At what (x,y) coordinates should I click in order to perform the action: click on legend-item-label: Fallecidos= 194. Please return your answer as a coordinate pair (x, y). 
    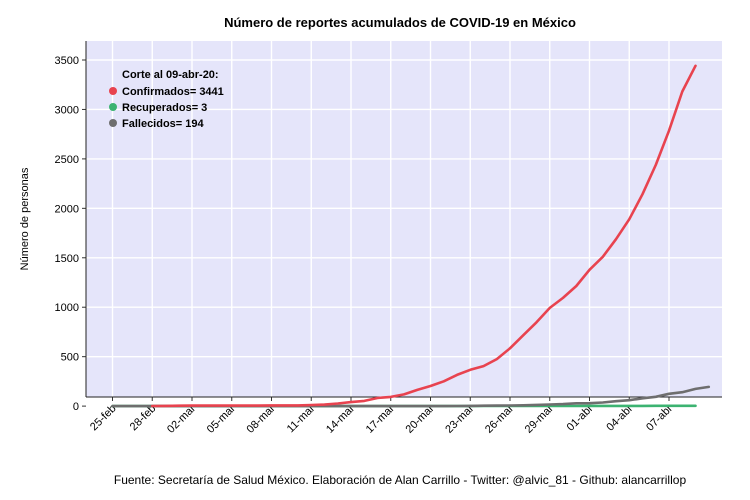
    Looking at the image, I should click on (163, 124).